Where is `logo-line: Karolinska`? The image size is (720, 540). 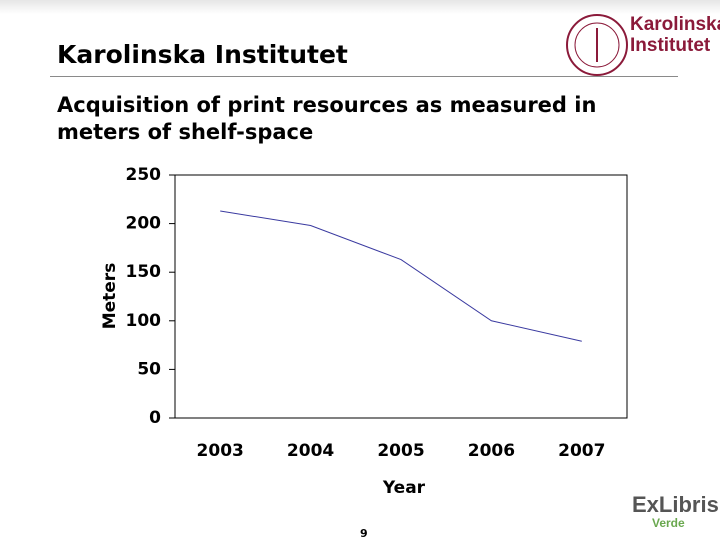
logo-line: Karolinska is located at coordinates (675, 24).